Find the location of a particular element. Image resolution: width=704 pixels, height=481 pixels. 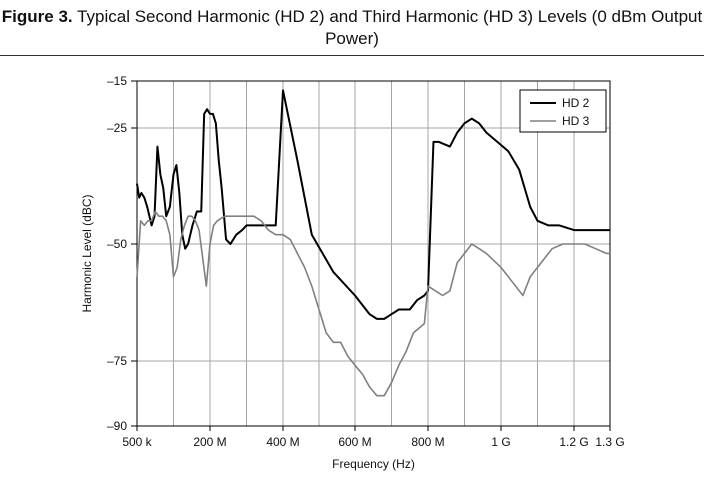

y-tick-label: –90 is located at coordinates (117, 426).